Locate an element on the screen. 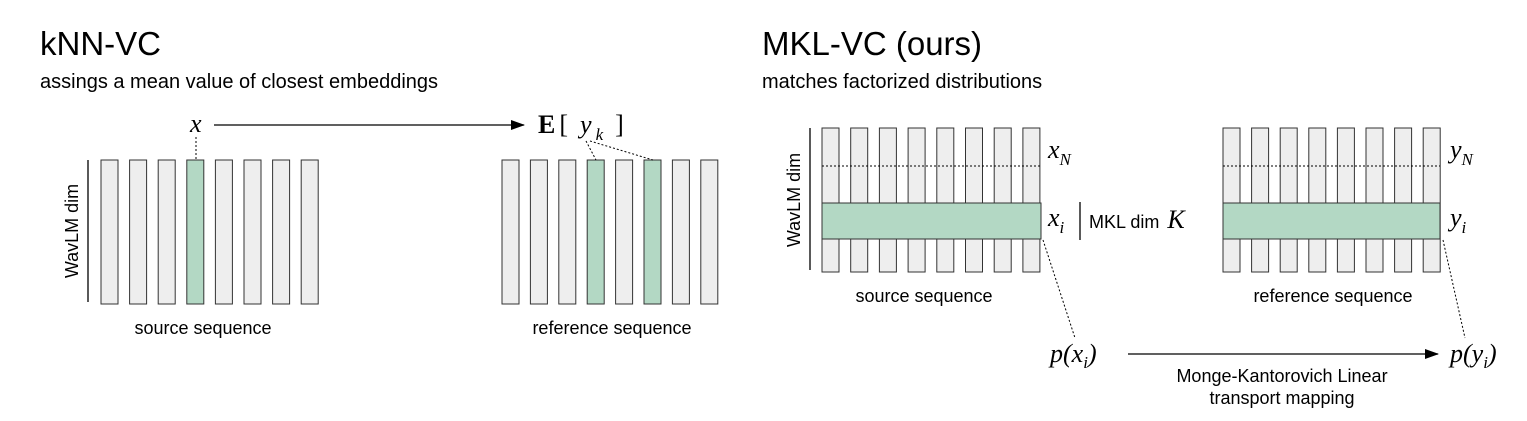  left-x-symbol: x is located at coordinates (195, 123).